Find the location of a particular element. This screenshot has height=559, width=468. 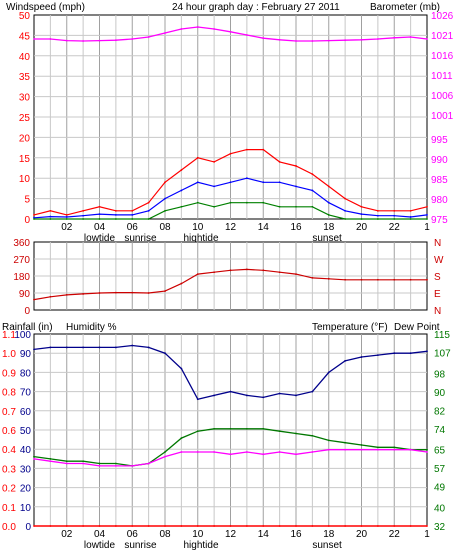

compass-y-tick-label: N is located at coordinates (437, 311).